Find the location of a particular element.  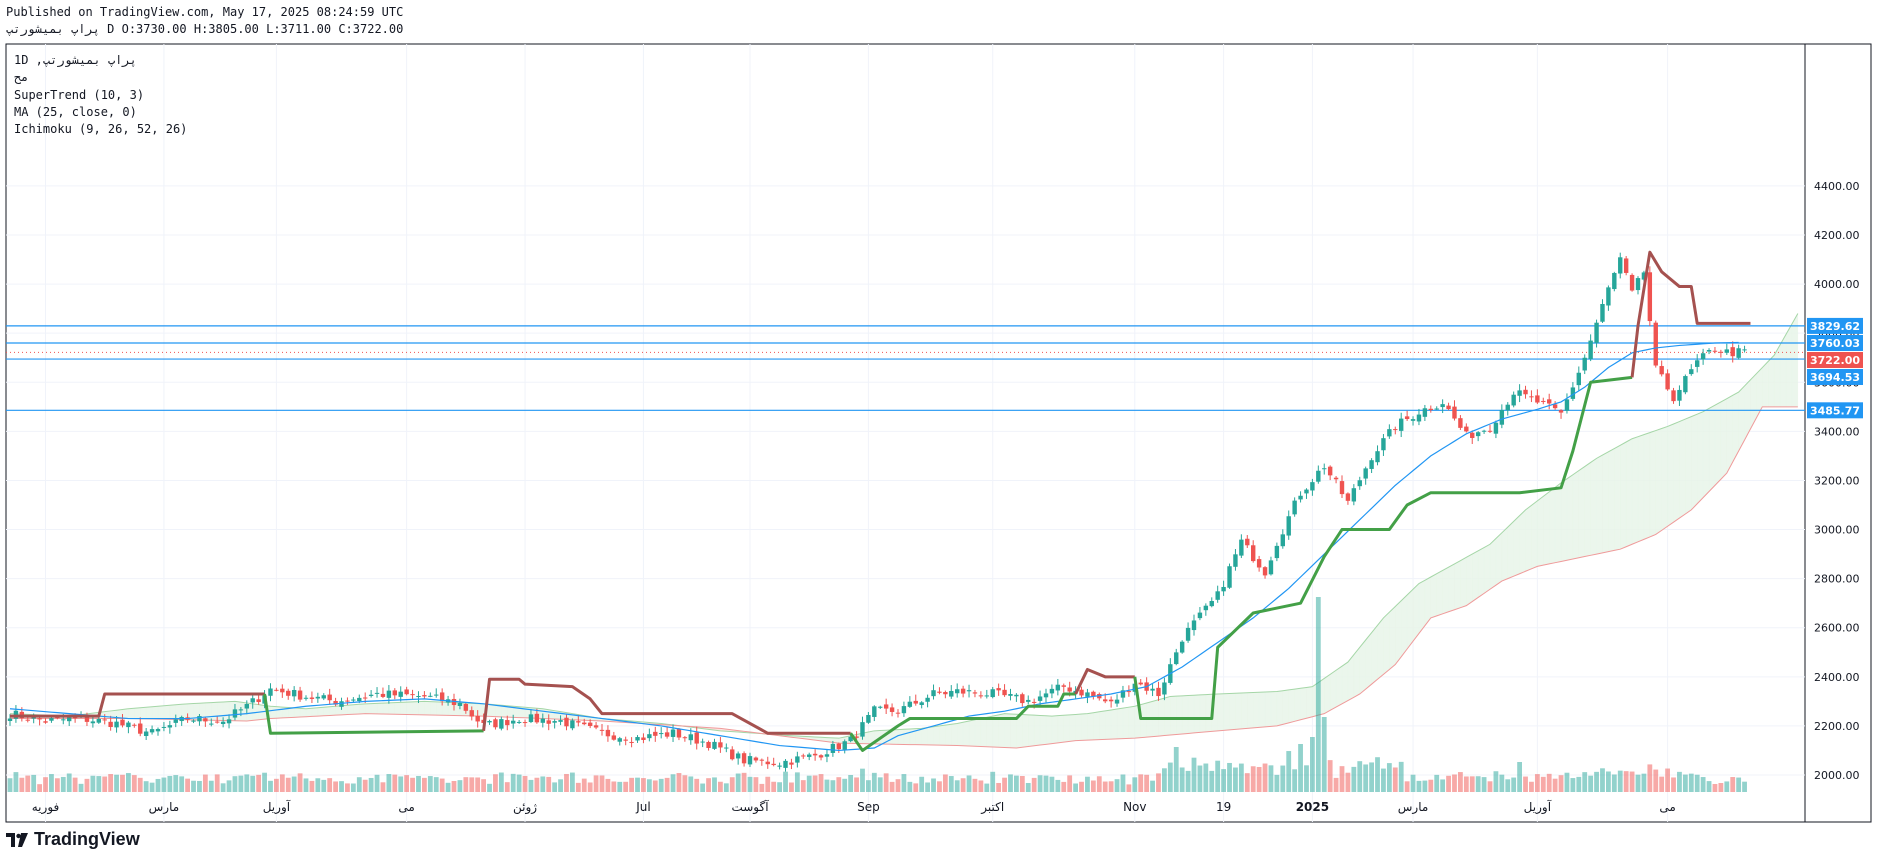

horizontal-lines is located at coordinates (905, 368).